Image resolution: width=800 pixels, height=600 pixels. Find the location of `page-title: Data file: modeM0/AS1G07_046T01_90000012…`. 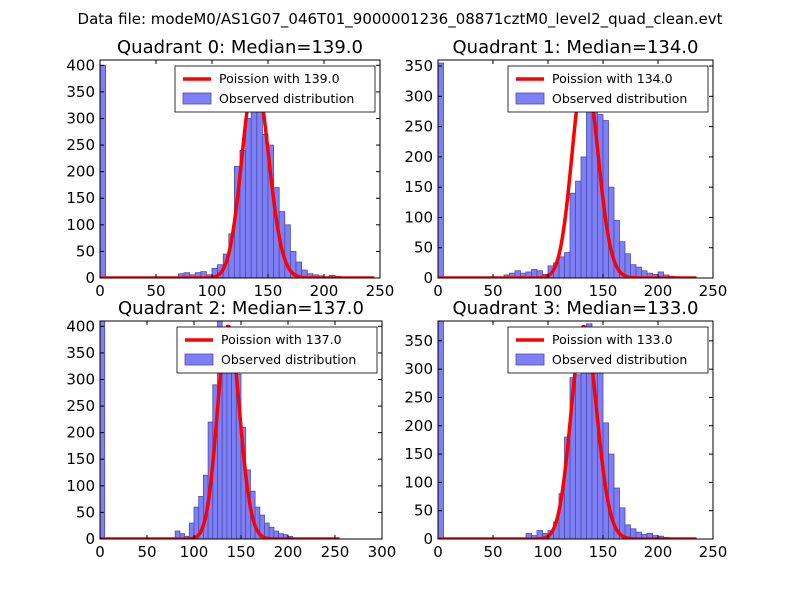

page-title: Data file: modeM0/AS1G07_046T01_90000012… is located at coordinates (400, 19).